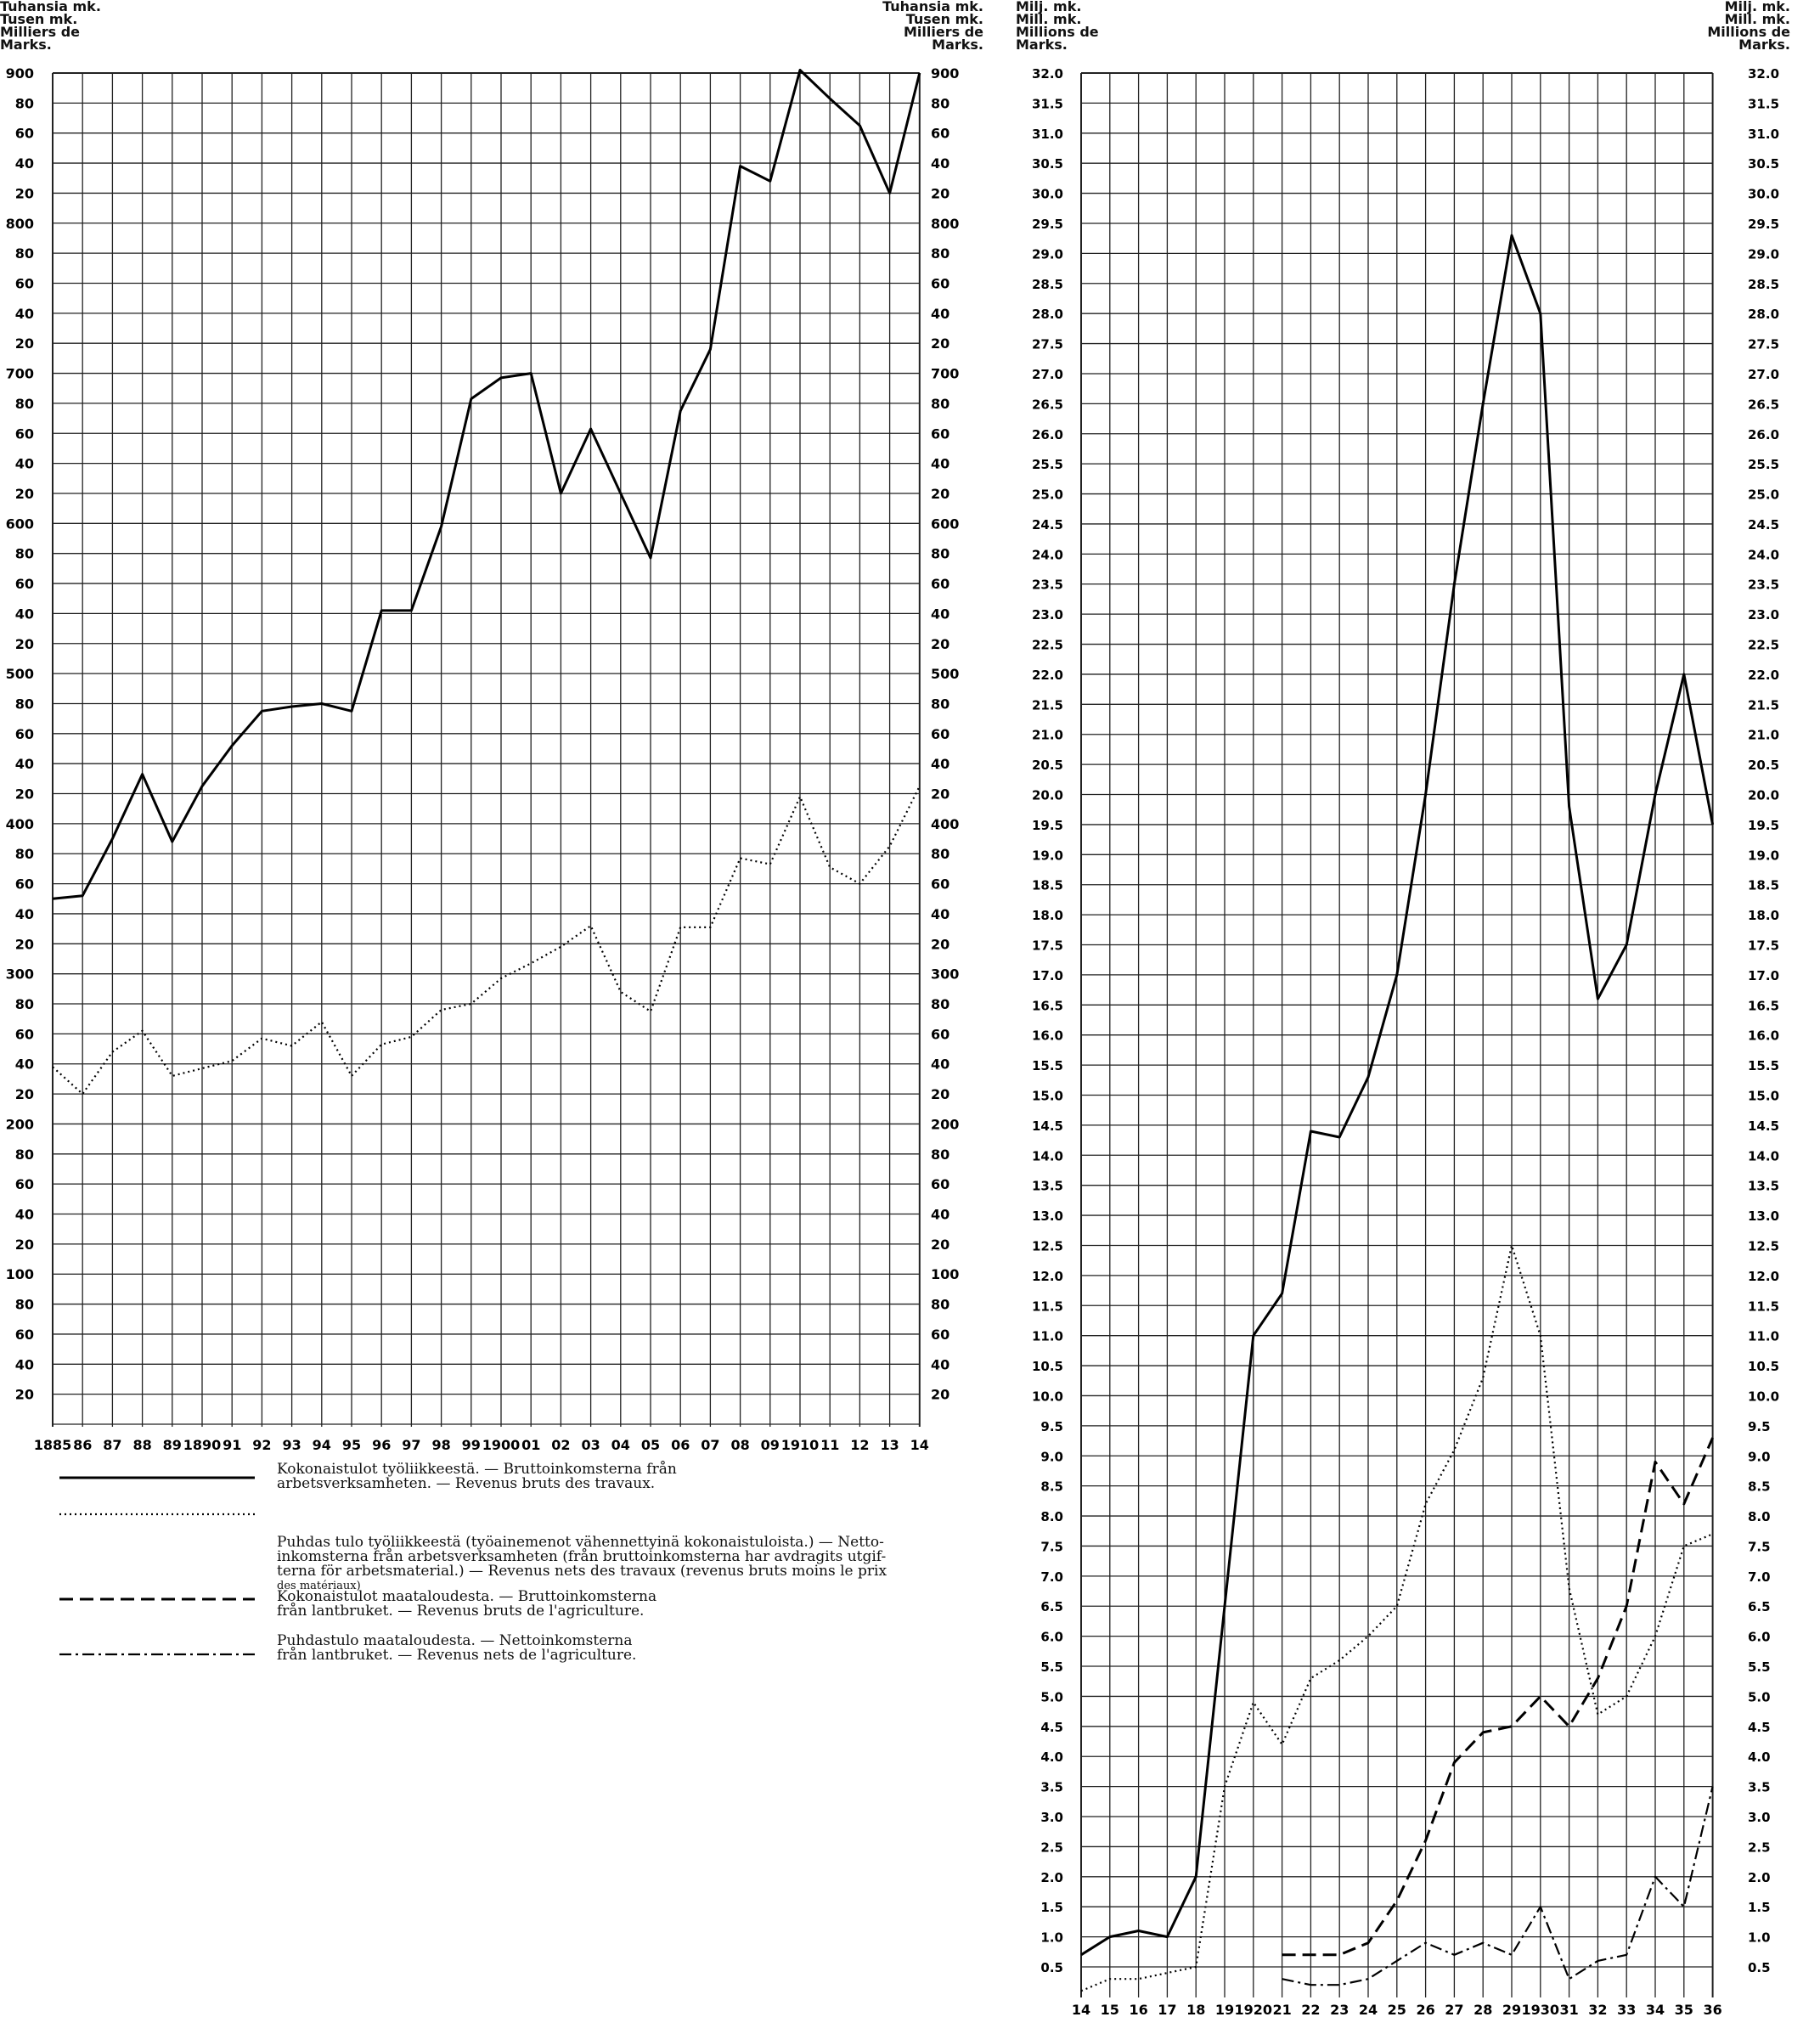 The width and height of the screenshot is (1820, 2017). What do you see at coordinates (1047, 1126) in the screenshot?
I see `y-tick-label-left: 14.5` at bounding box center [1047, 1126].